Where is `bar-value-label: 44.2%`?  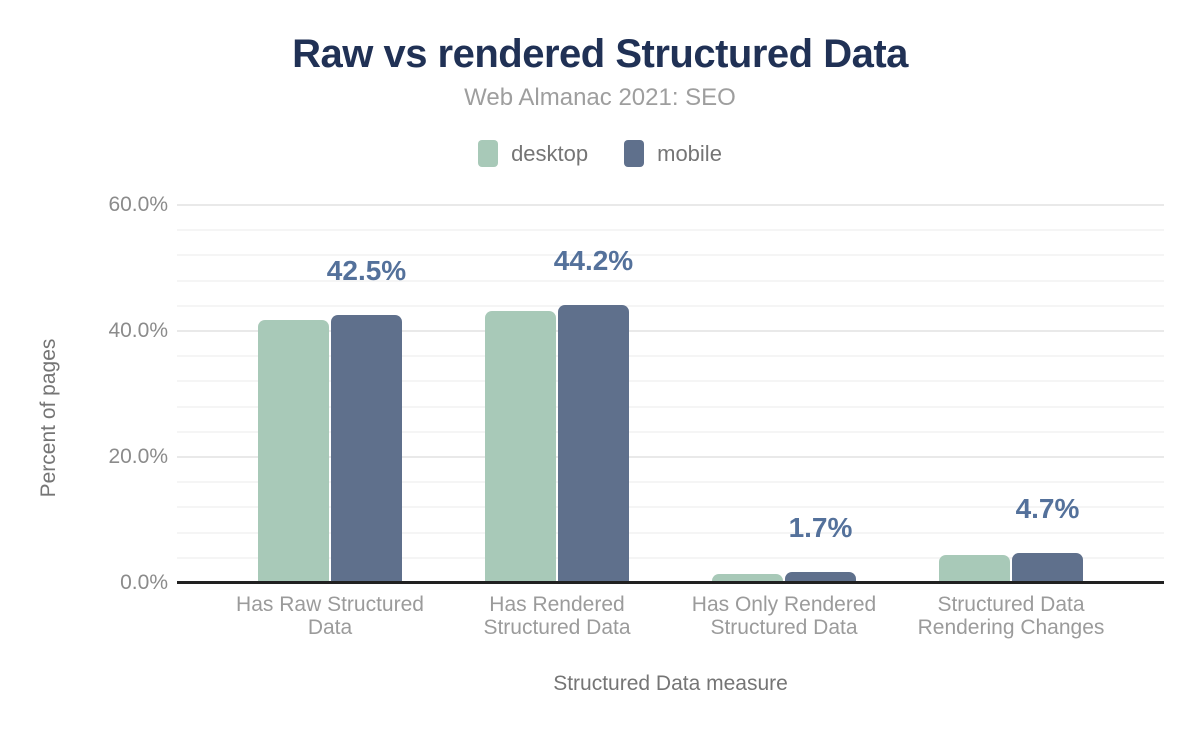 bar-value-label: 44.2% is located at coordinates (593, 260).